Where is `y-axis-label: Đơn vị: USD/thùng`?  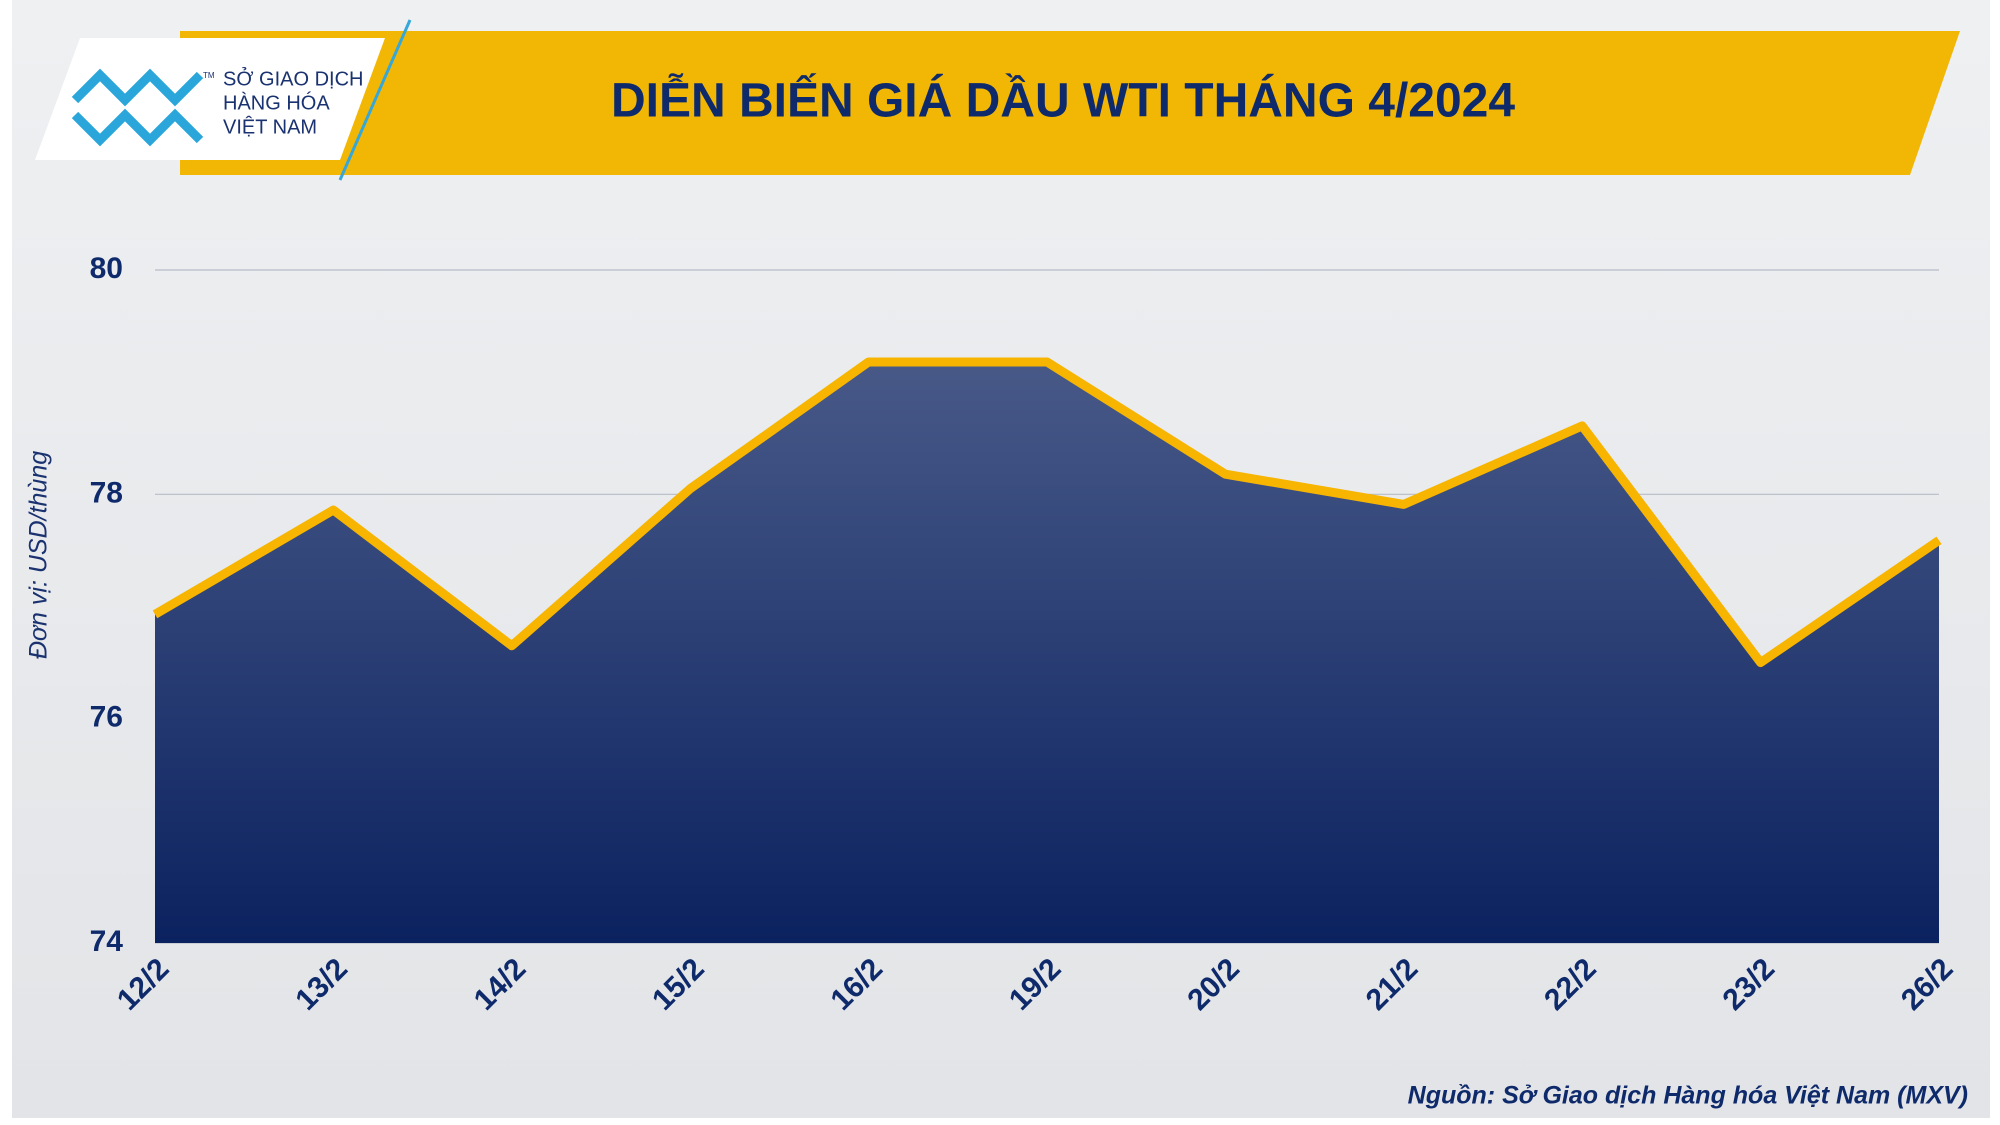 y-axis-label: Đơn vị: USD/thùng is located at coordinates (39, 555).